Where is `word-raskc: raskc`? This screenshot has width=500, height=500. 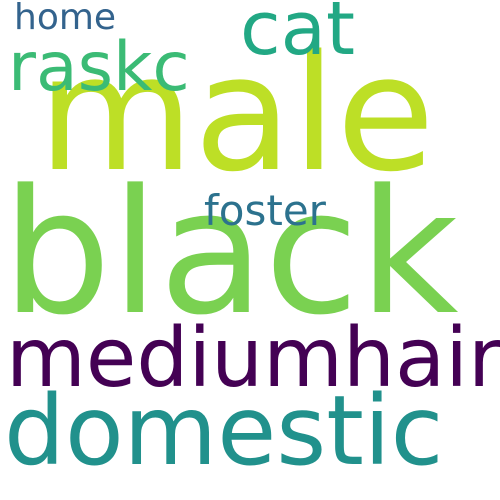 word-raskc: raskc is located at coordinates (99, 67).